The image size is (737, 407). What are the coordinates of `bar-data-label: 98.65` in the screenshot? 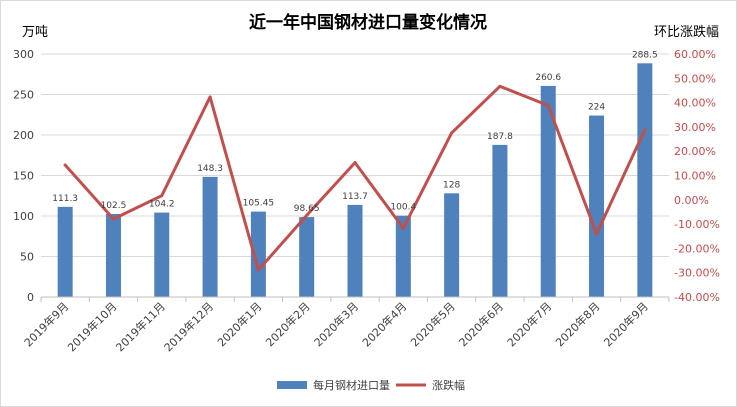 It's located at (307, 209).